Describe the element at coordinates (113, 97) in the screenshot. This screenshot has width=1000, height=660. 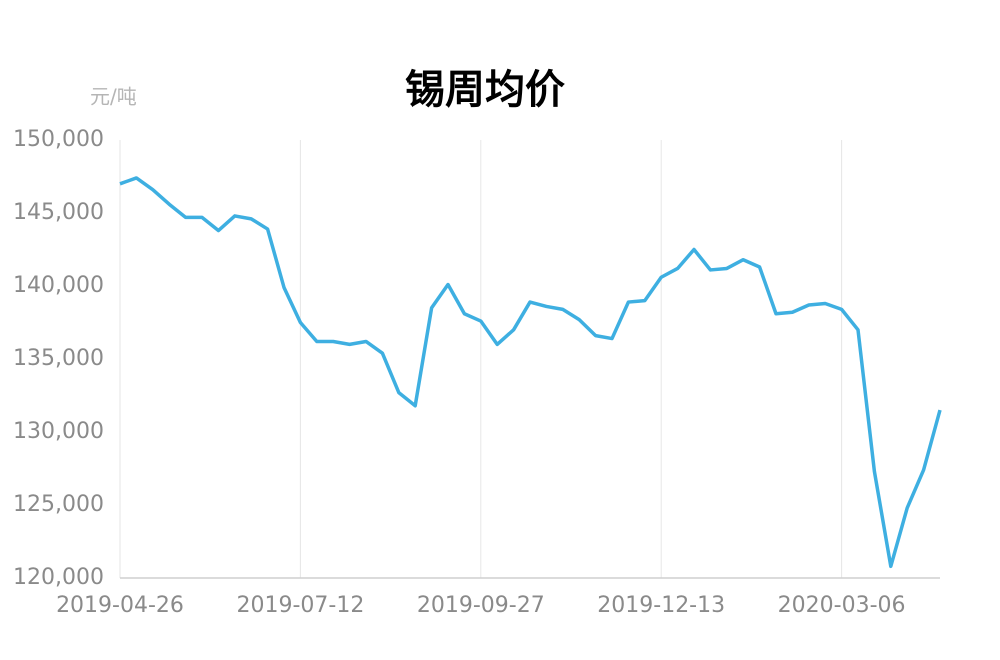
I see `y-axis-unit: 元/吨` at that location.